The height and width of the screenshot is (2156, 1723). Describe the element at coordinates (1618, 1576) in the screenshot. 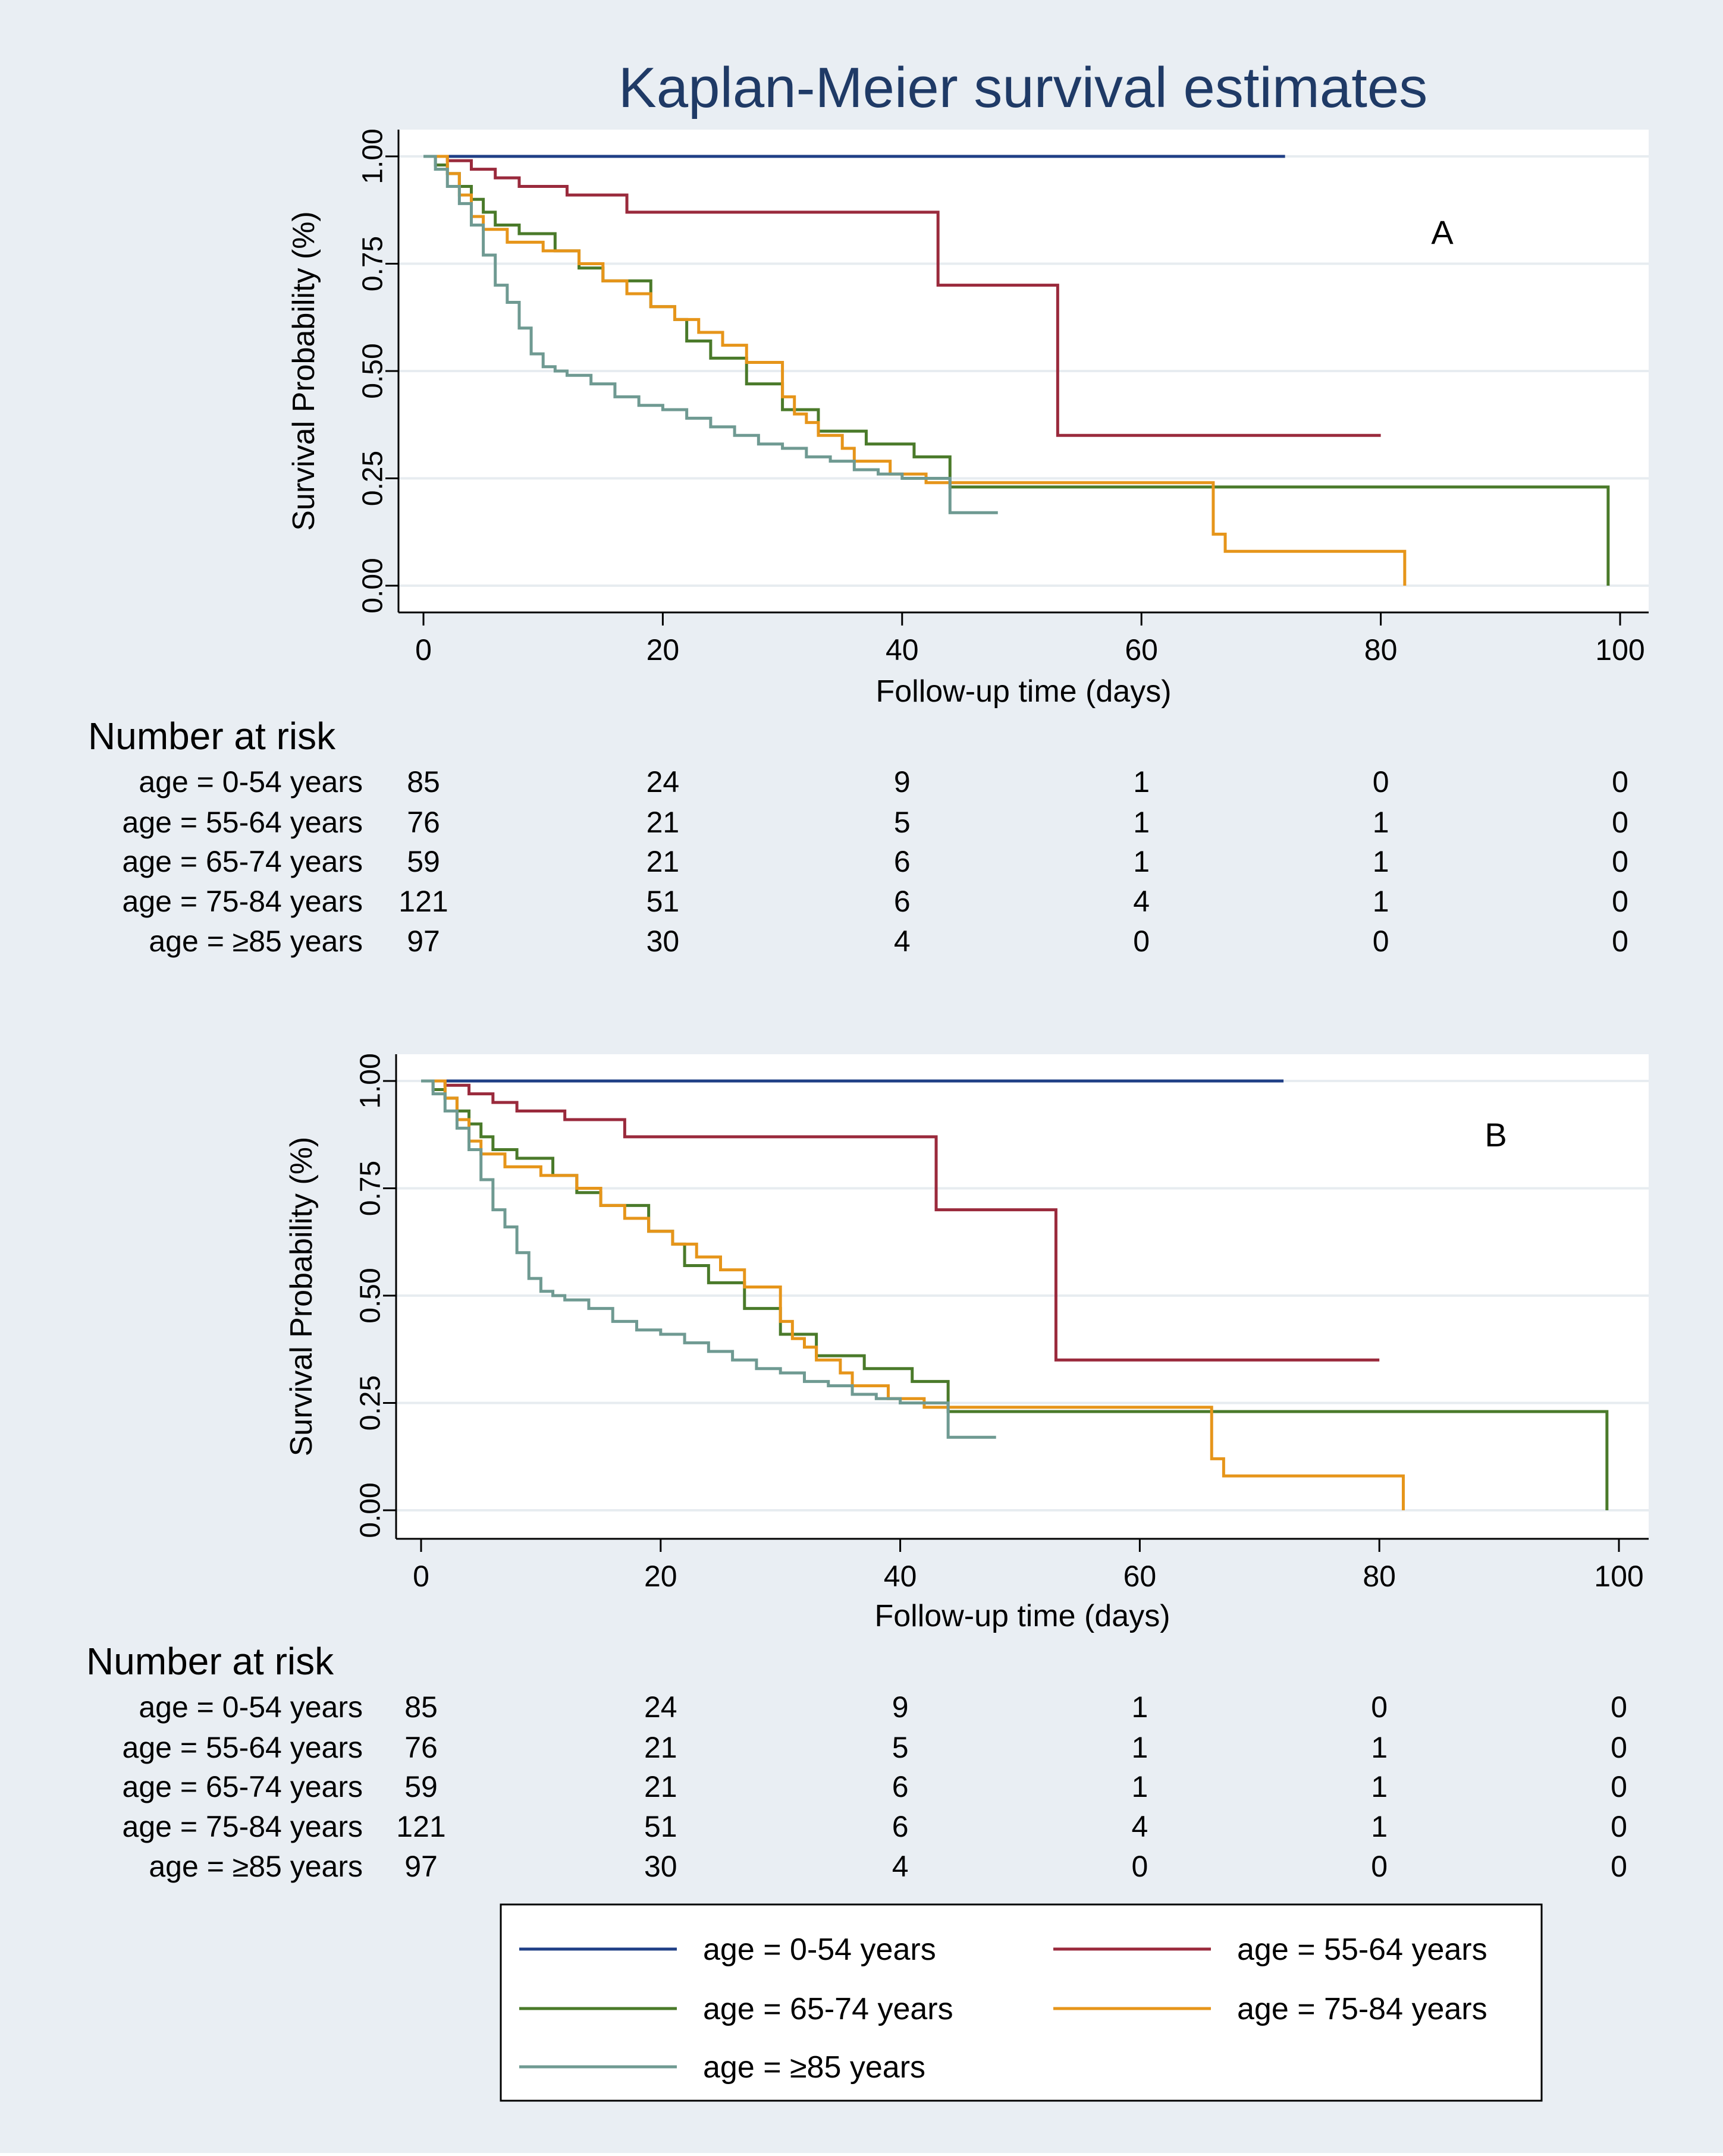

I see `x-tick-label: 100` at that location.